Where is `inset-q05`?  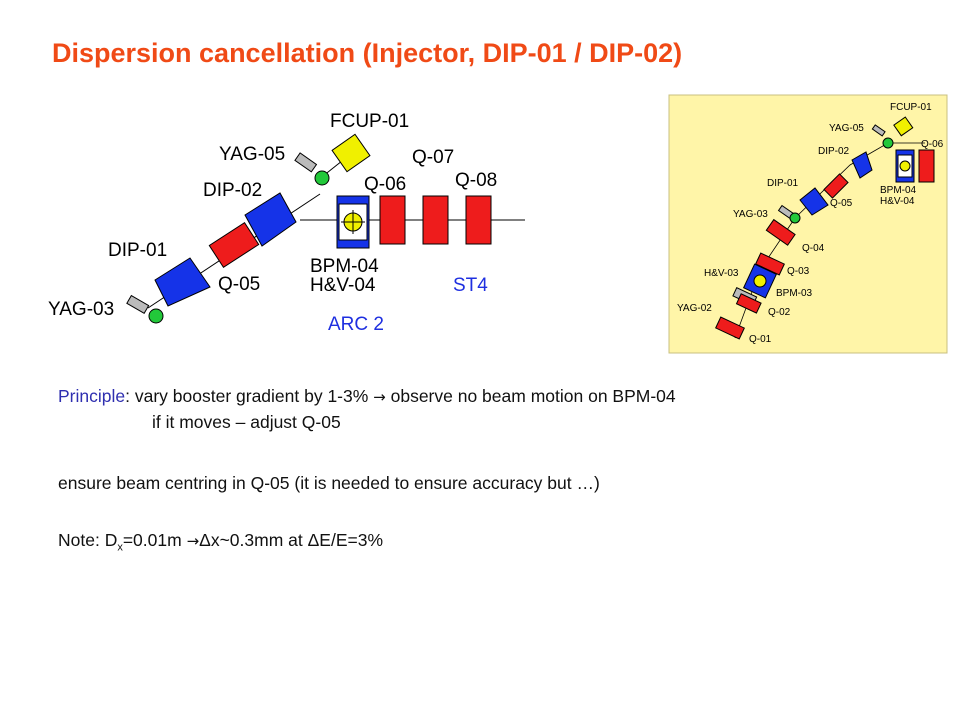 inset-q05 is located at coordinates (836, 186).